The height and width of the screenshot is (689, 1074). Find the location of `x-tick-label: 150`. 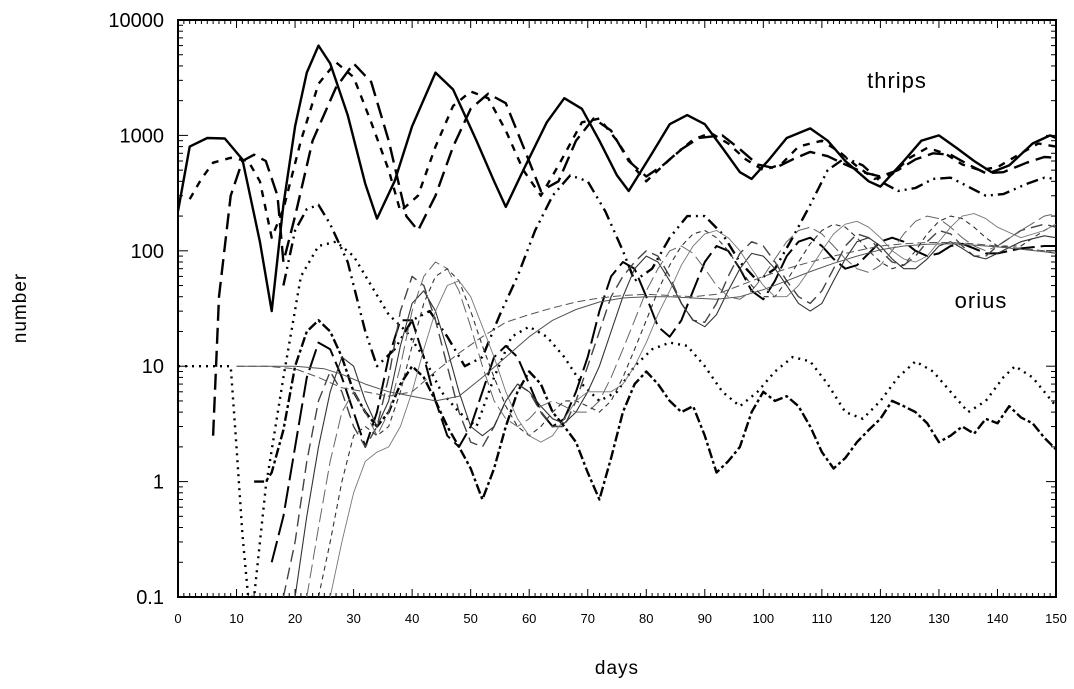

x-tick-label: 150 is located at coordinates (1056, 618).